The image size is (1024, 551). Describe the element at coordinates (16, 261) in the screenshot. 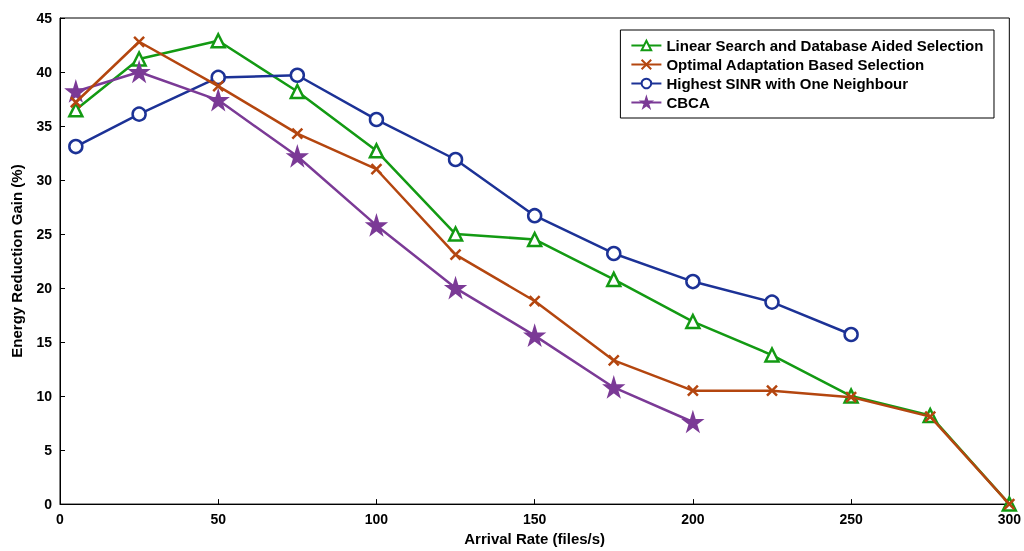

I see `y-axis-title: Energy Reduction Gain (%)` at that location.